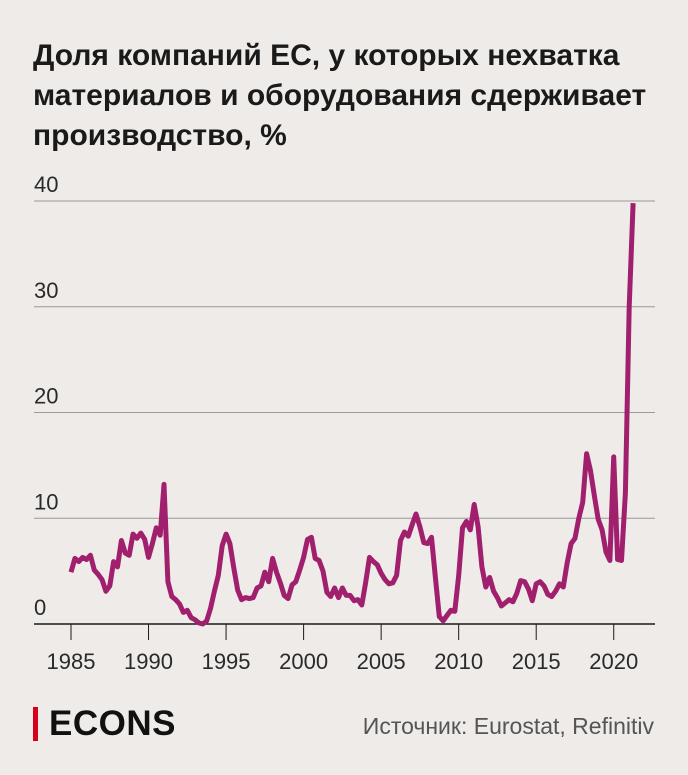 This screenshot has height=775, width=688. Describe the element at coordinates (40, 607) in the screenshot. I see `y-tick-label: 0` at that location.